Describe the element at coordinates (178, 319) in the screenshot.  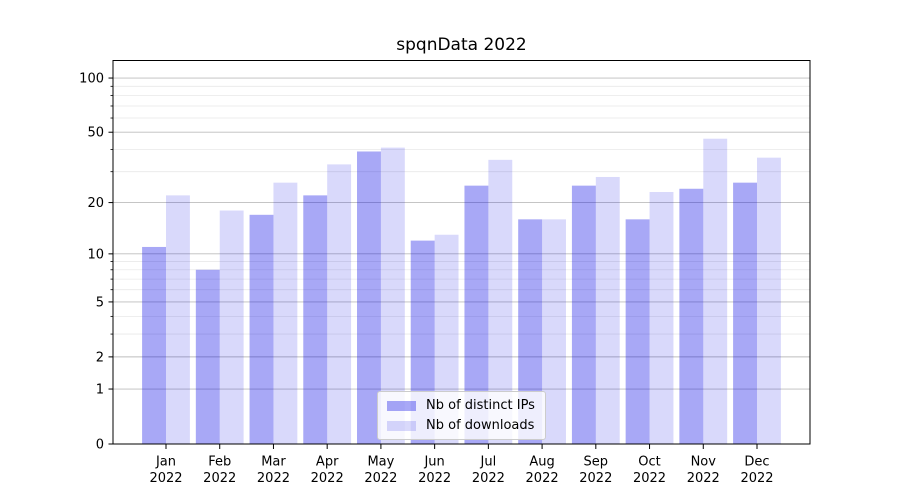
I see `bar-downloads-jan` at that location.